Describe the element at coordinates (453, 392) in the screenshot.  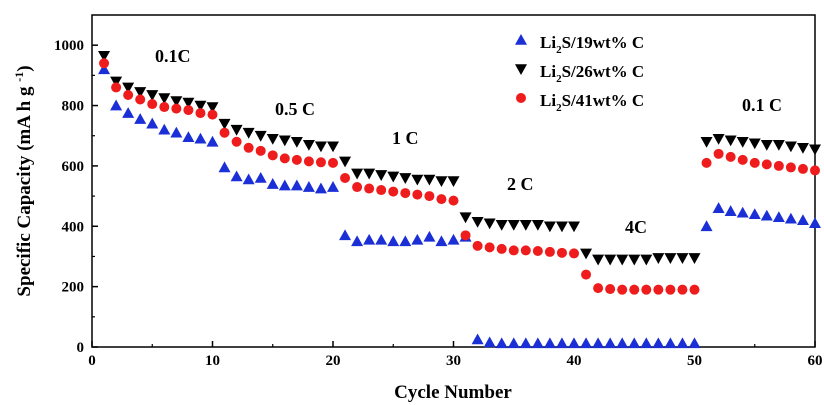
I see `x-axis-title: Cycle Number` at that location.